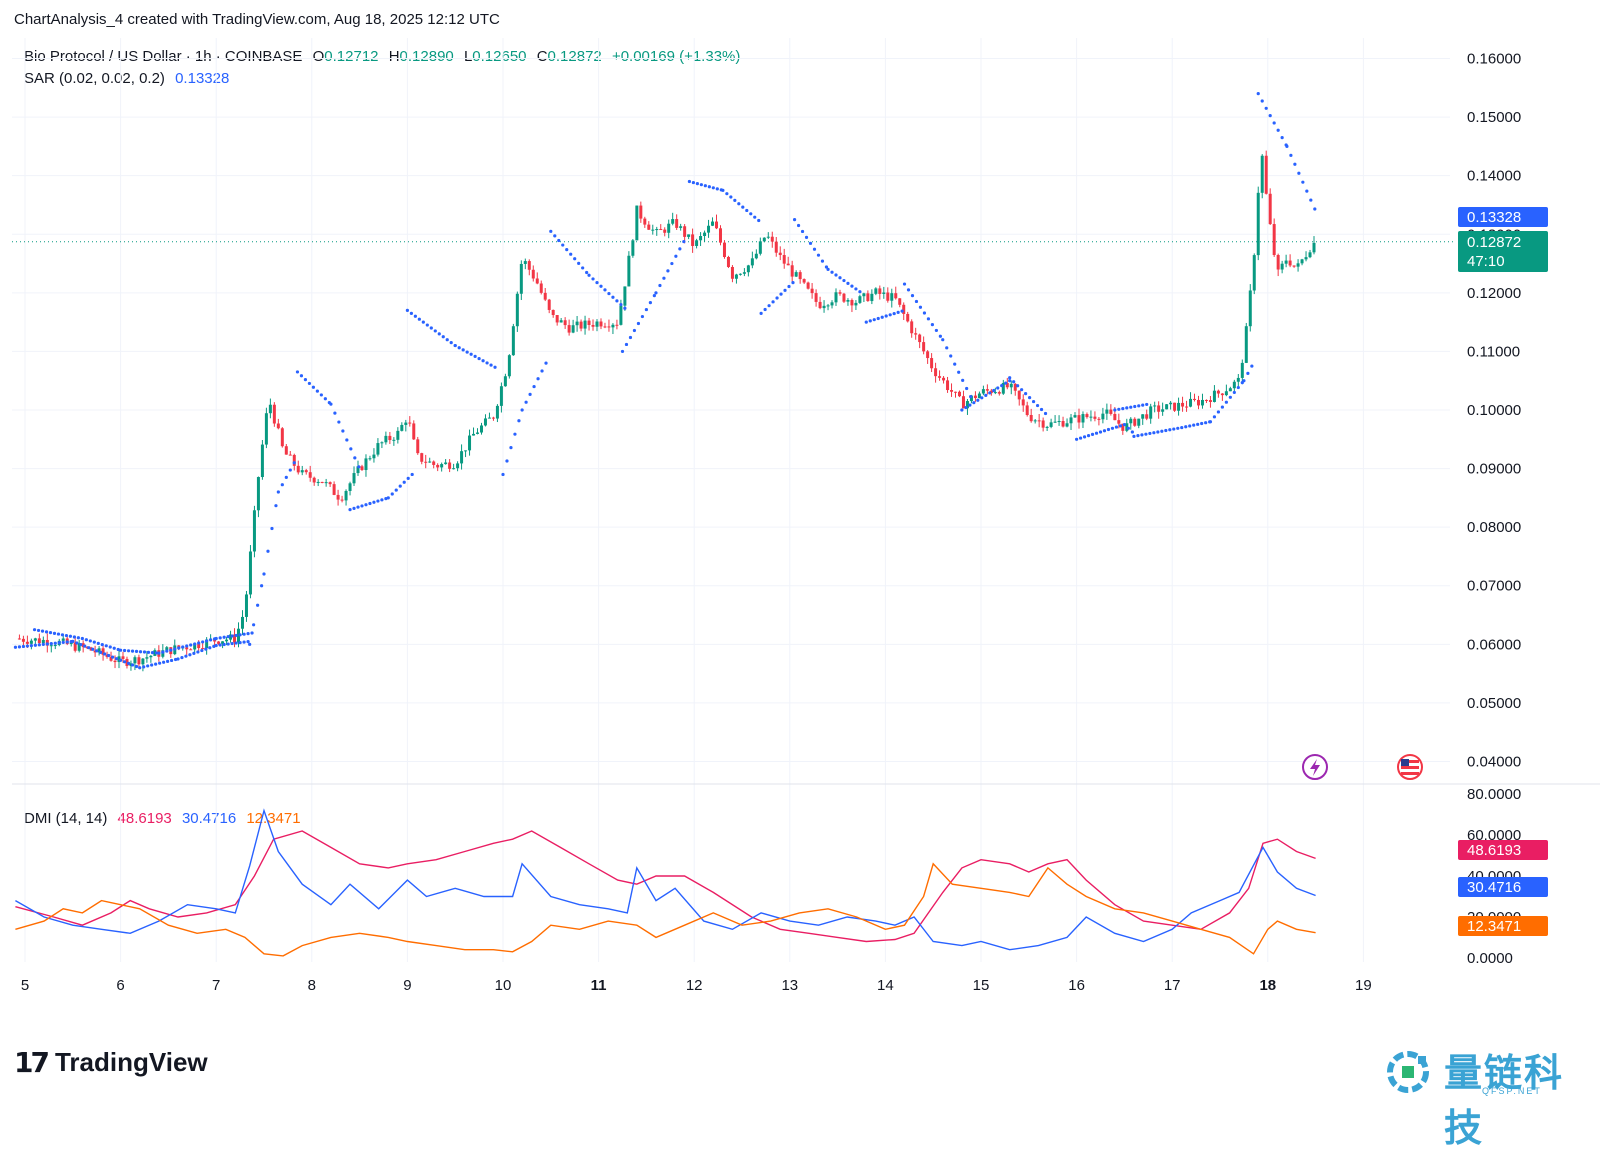 The height and width of the screenshot is (1152, 1600). What do you see at coordinates (162, 818) in the screenshot?
I see `dmi-legend: DMI (14, 14) 48.6193 30.4716 12.3471` at bounding box center [162, 818].